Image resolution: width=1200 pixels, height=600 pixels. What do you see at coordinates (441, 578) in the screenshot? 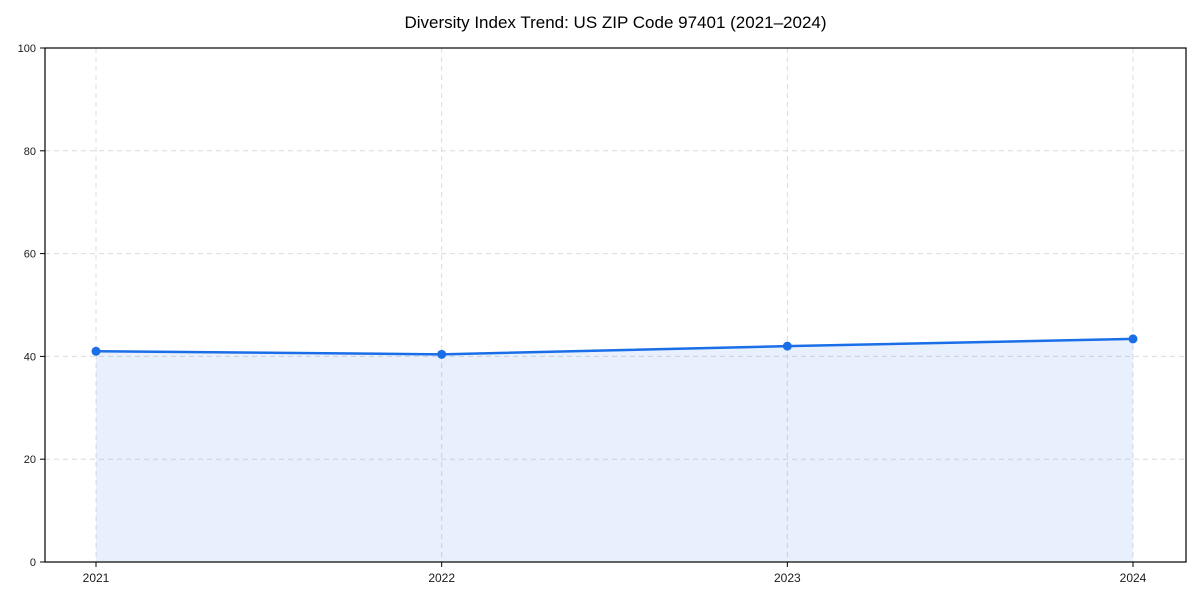
I see `x-tick-label: 2022` at bounding box center [441, 578].